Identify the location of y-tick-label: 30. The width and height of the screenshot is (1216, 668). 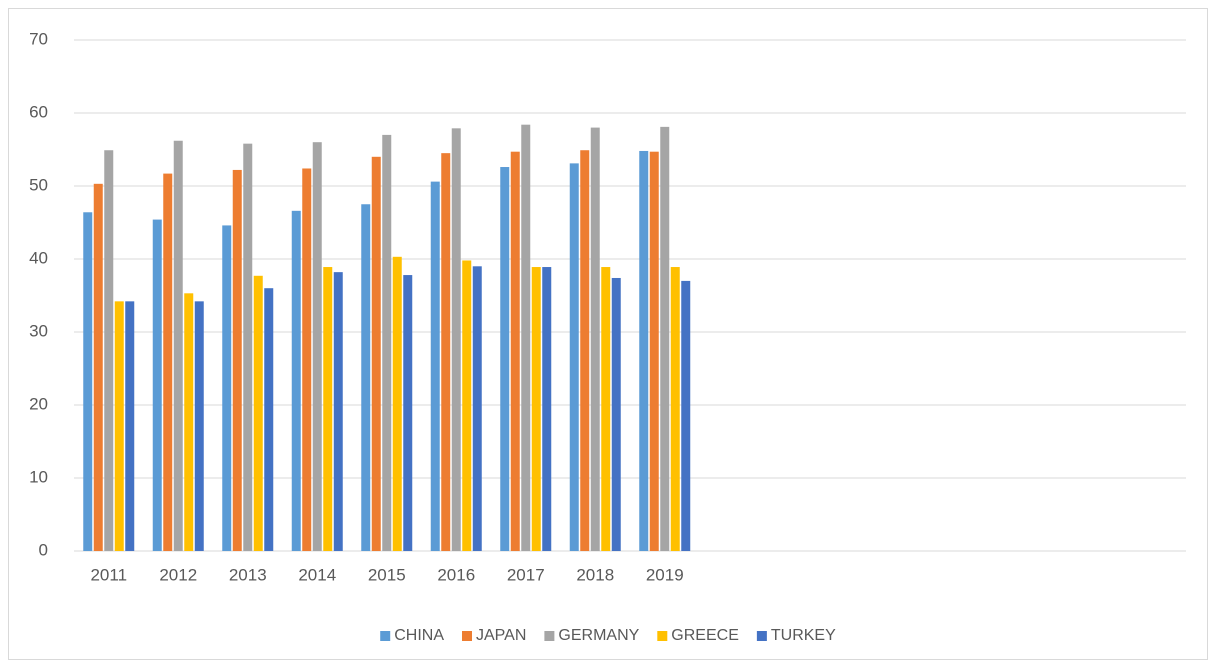
(38, 330).